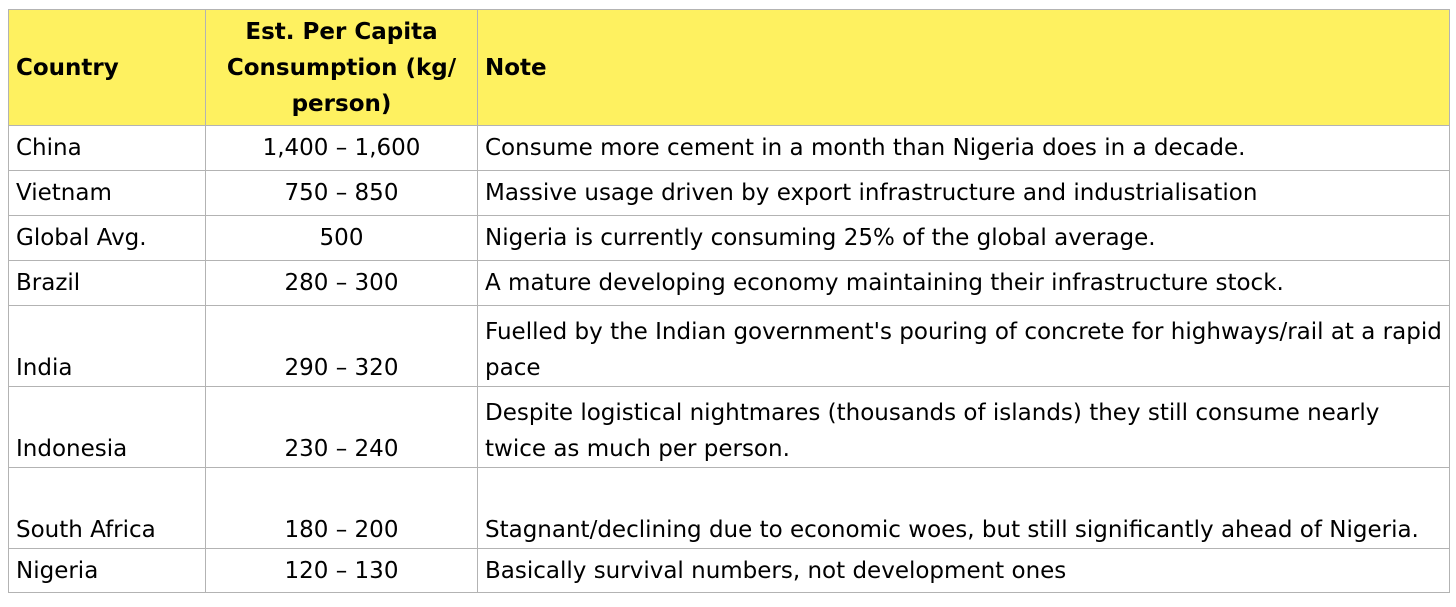  I want to click on country-cell: Nigeria, so click(107, 570).